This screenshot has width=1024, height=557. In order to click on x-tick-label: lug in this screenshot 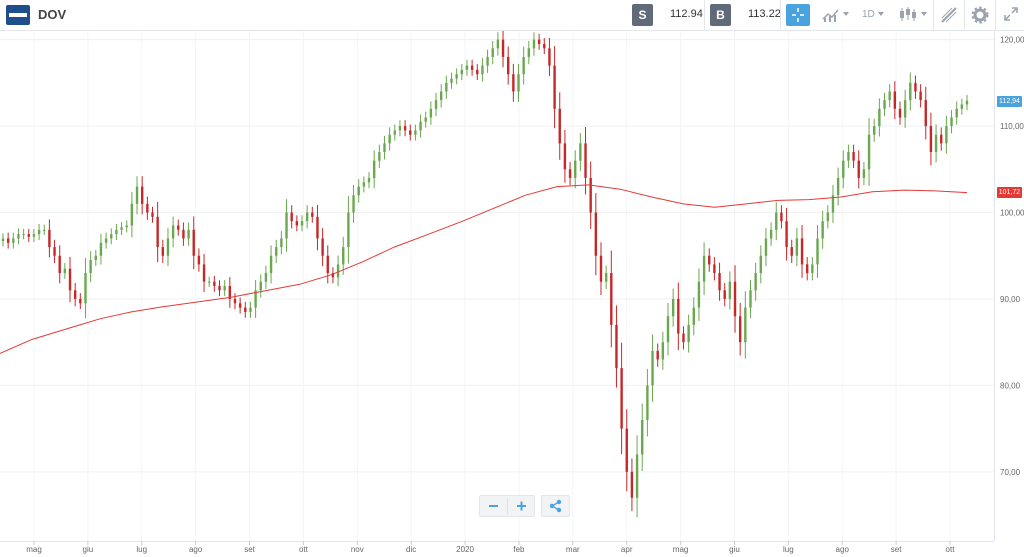, I will do `click(141, 549)`.